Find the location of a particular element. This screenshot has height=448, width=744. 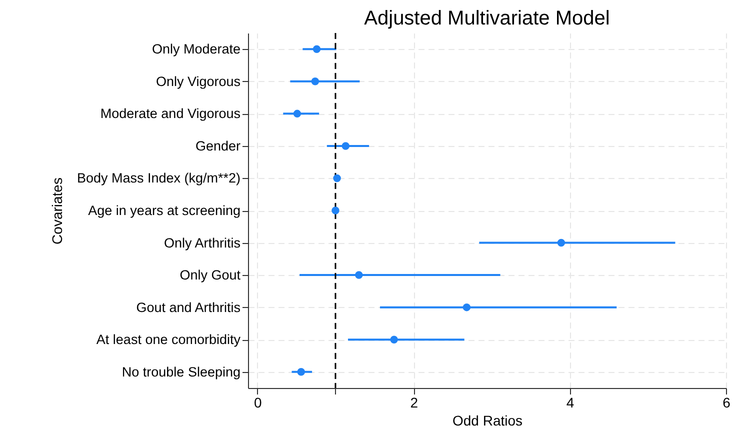

y-tick-label: Only Moderate is located at coordinates (196, 49).